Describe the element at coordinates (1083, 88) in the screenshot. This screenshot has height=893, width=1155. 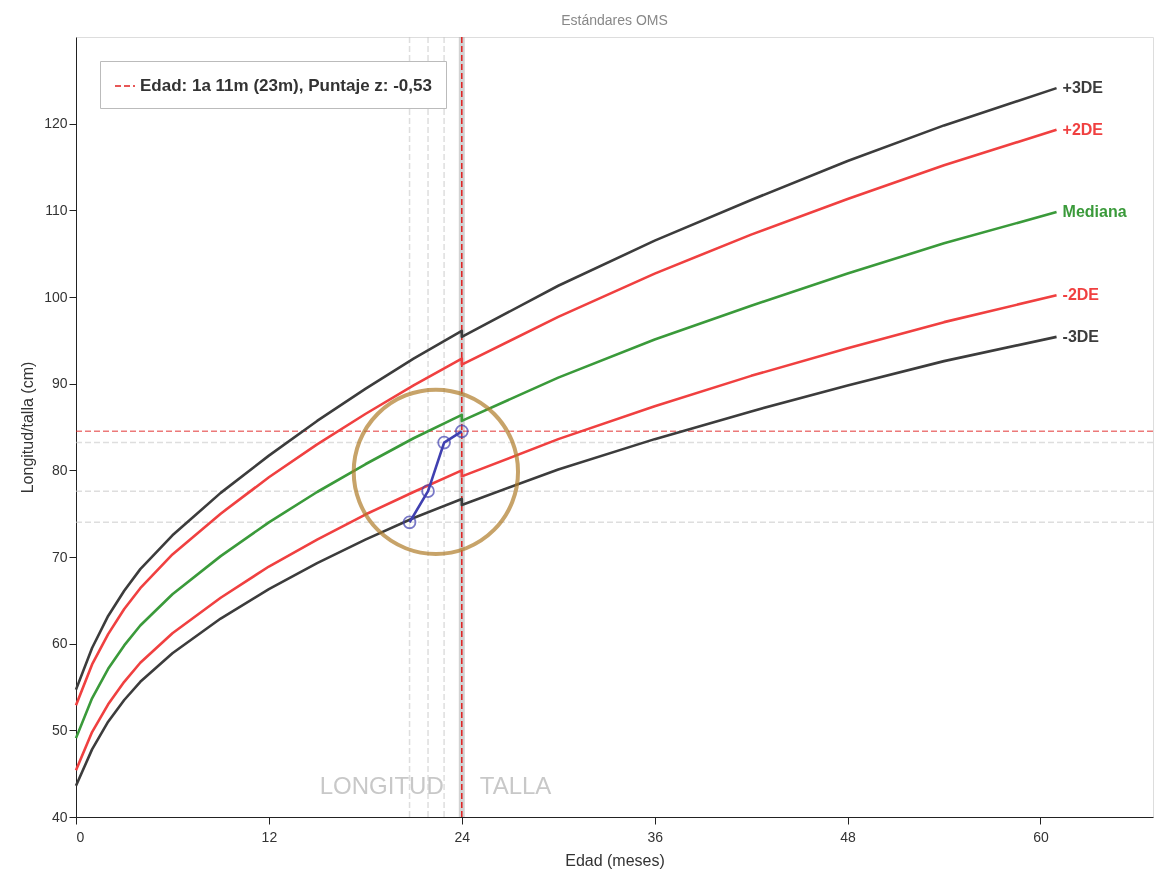
I see `series-label: +3DE` at that location.